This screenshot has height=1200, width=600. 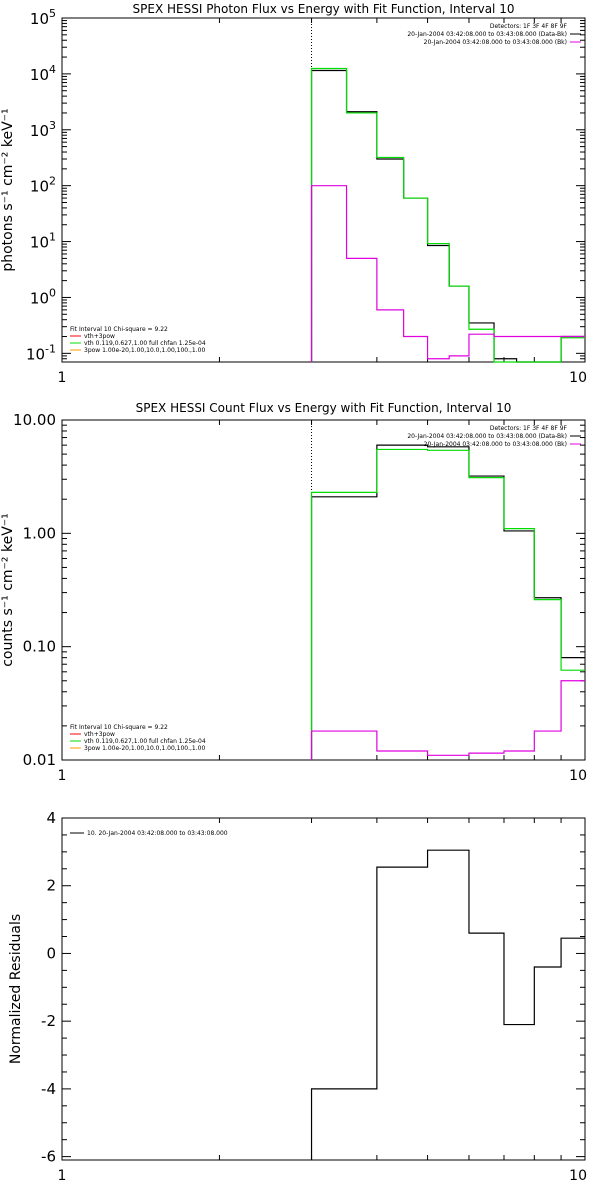 I want to click on y-tick-label: -2, so click(x=48, y=1021).